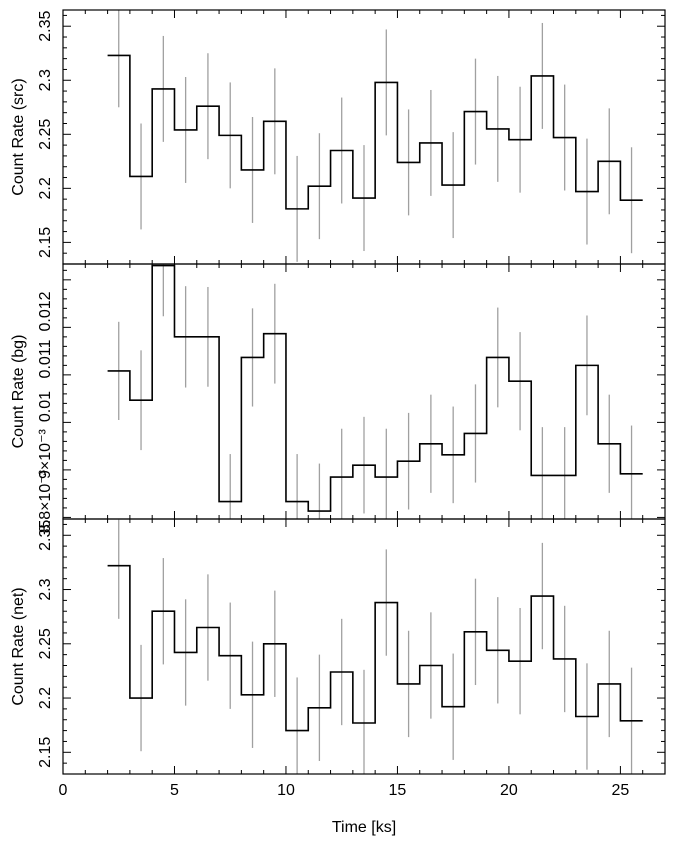 This screenshot has width=676, height=845. I want to click on y-tick-label: 0.011, so click(45, 359).